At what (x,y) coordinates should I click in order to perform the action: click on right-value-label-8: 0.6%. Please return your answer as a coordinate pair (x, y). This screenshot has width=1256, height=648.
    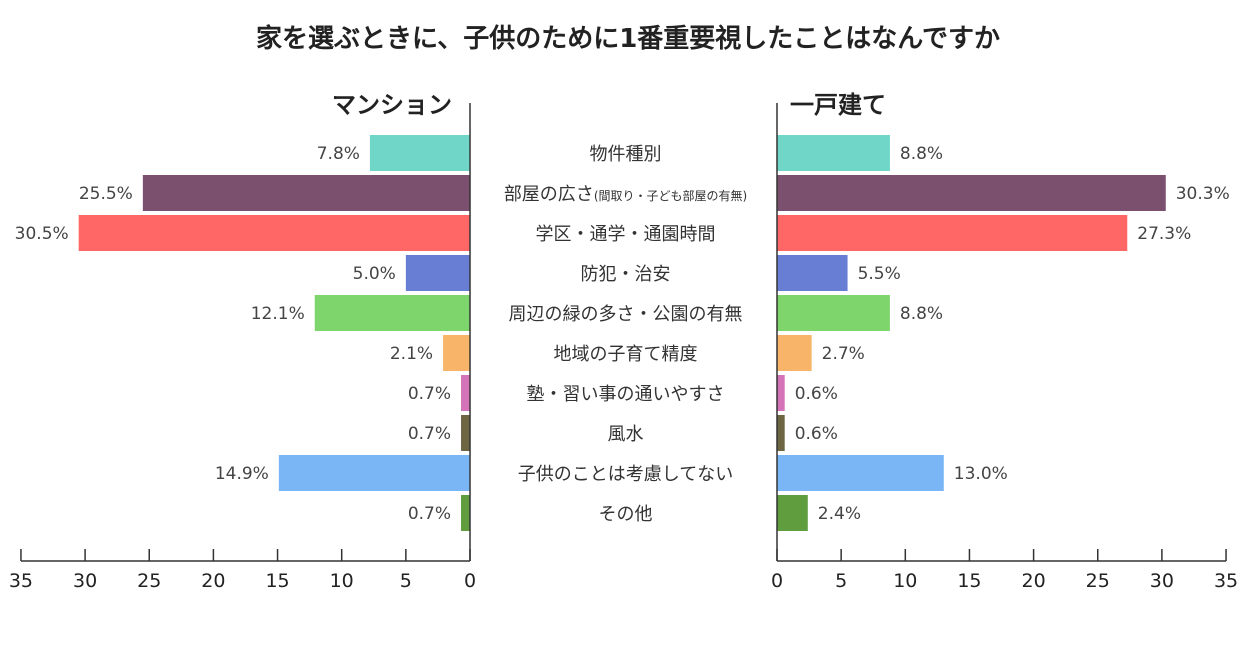
    Looking at the image, I should click on (816, 434).